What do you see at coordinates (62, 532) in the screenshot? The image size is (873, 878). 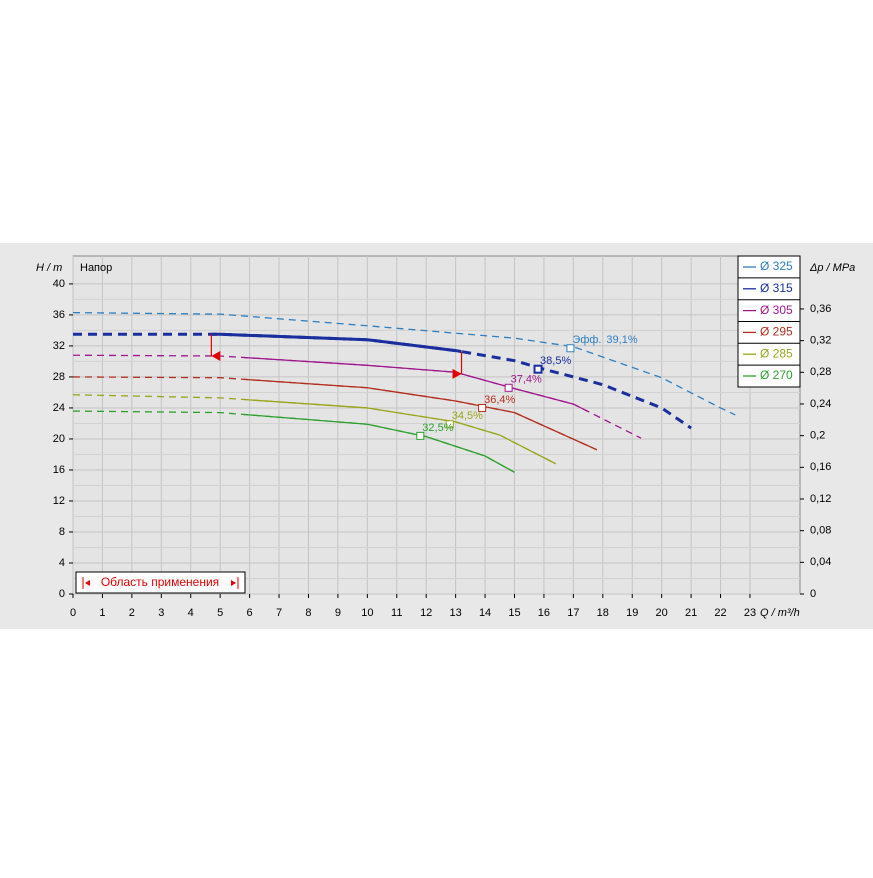 I see `y-tick-label: 8` at bounding box center [62, 532].